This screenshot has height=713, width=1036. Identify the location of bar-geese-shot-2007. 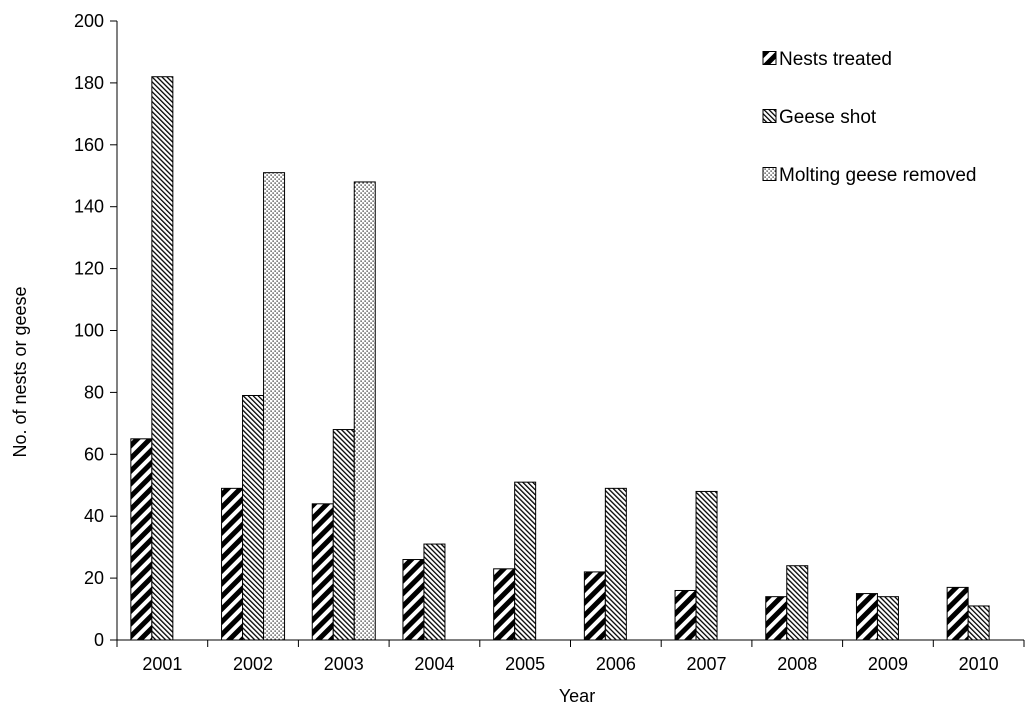
(706, 565).